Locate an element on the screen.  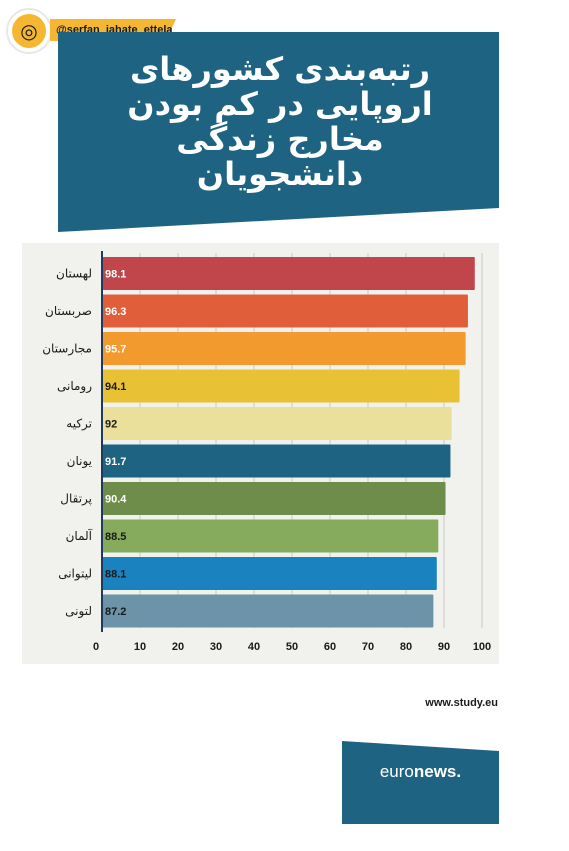
value-label: 94.1 is located at coordinates (115, 387).